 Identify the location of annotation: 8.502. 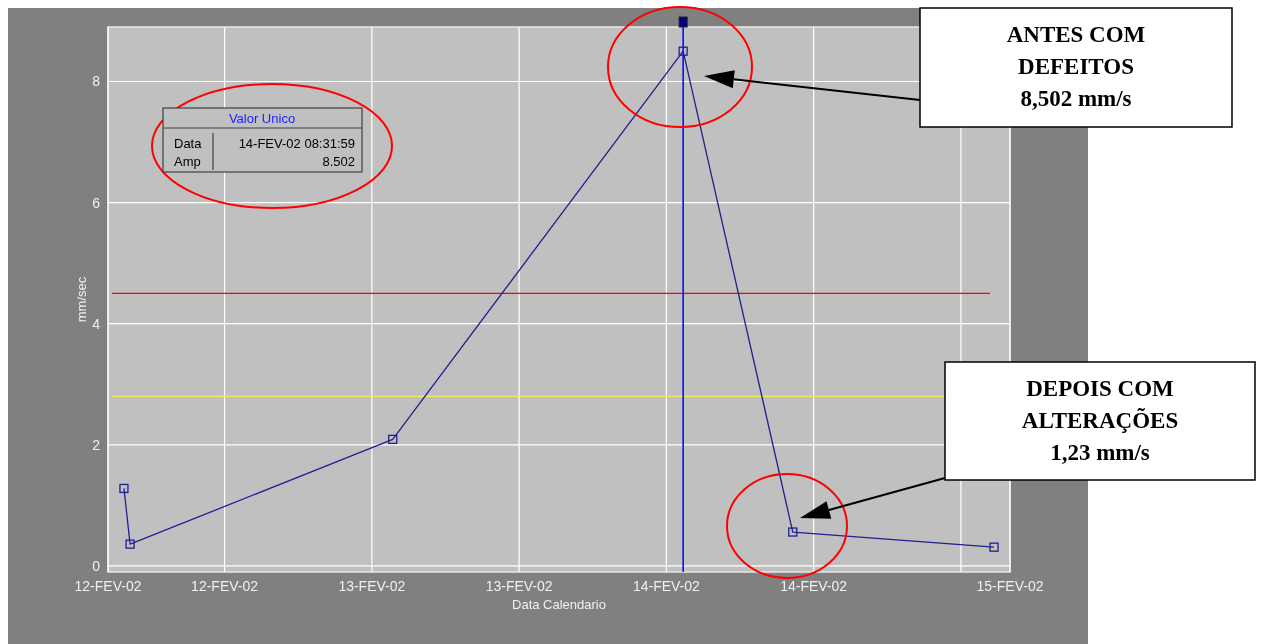
(338, 161).